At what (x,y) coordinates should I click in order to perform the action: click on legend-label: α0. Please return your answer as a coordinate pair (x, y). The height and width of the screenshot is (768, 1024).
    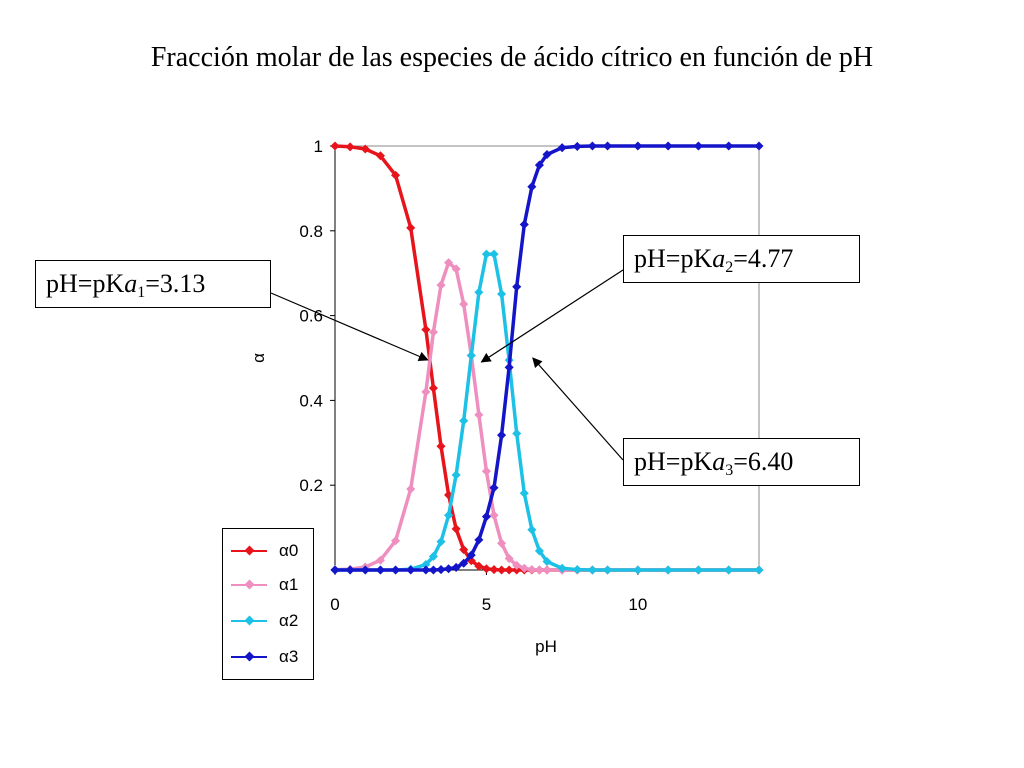
    Looking at the image, I should click on (289, 550).